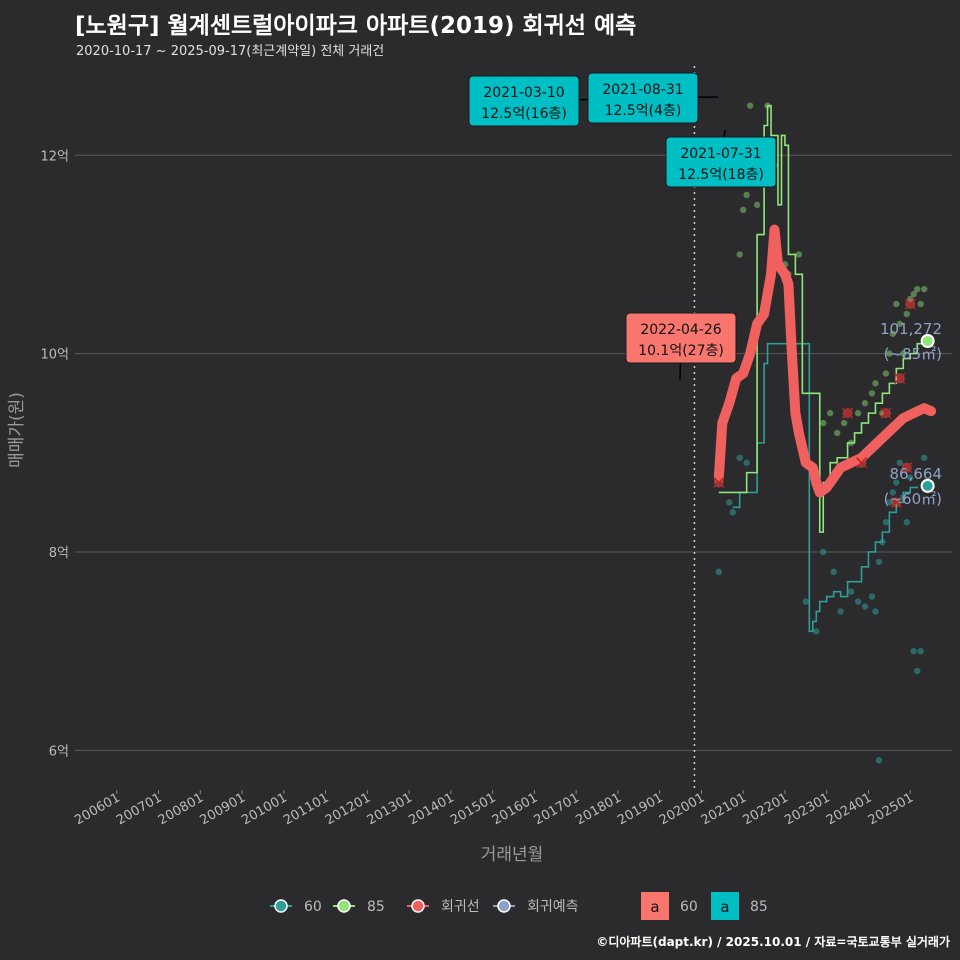 Image resolution: width=960 pixels, height=960 pixels. What do you see at coordinates (765, 809) in the screenshot?
I see `x-tick-label: 202201` at bounding box center [765, 809].